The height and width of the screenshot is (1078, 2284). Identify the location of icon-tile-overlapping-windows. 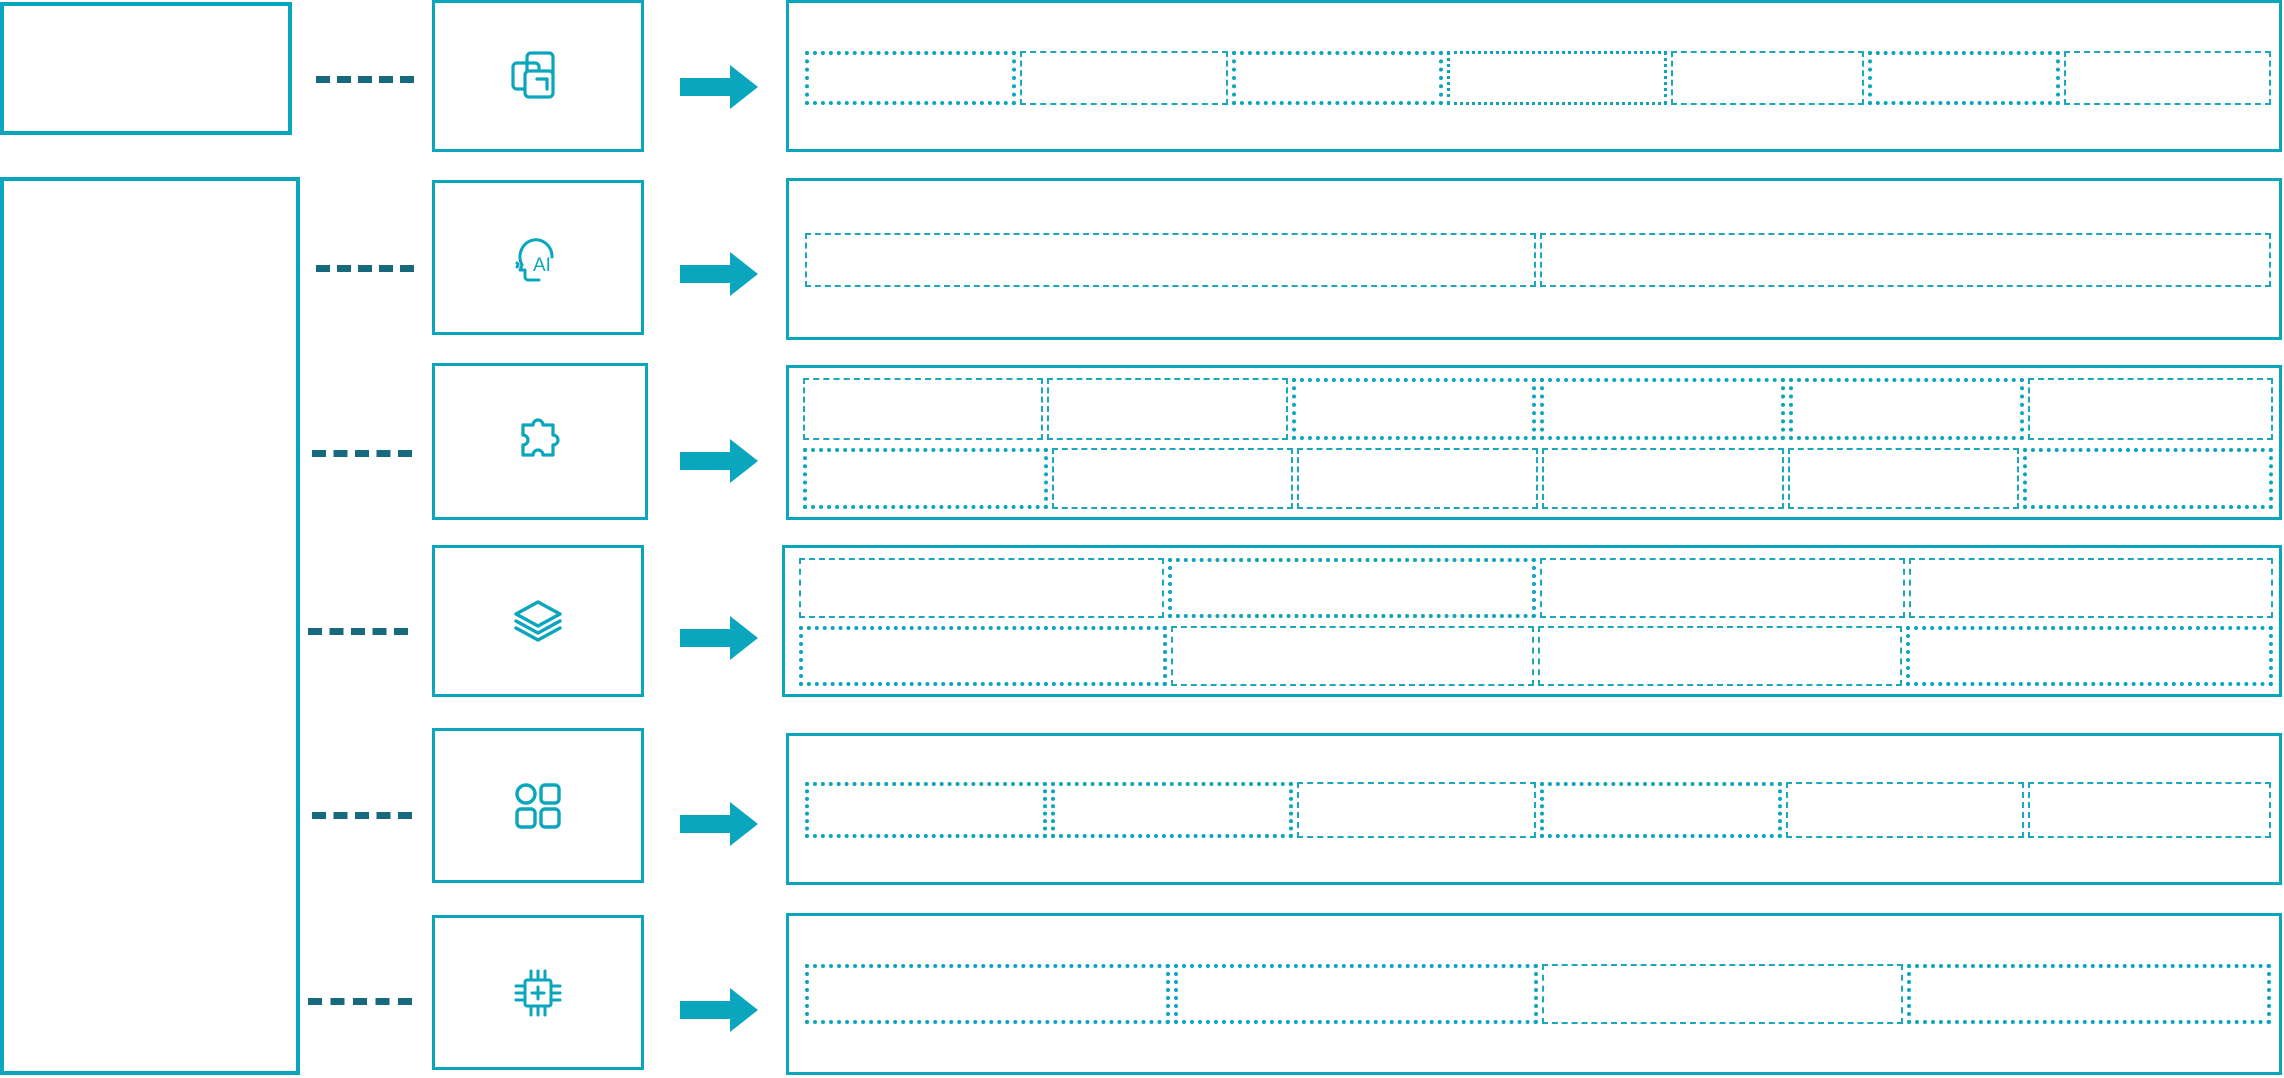
(538, 76).